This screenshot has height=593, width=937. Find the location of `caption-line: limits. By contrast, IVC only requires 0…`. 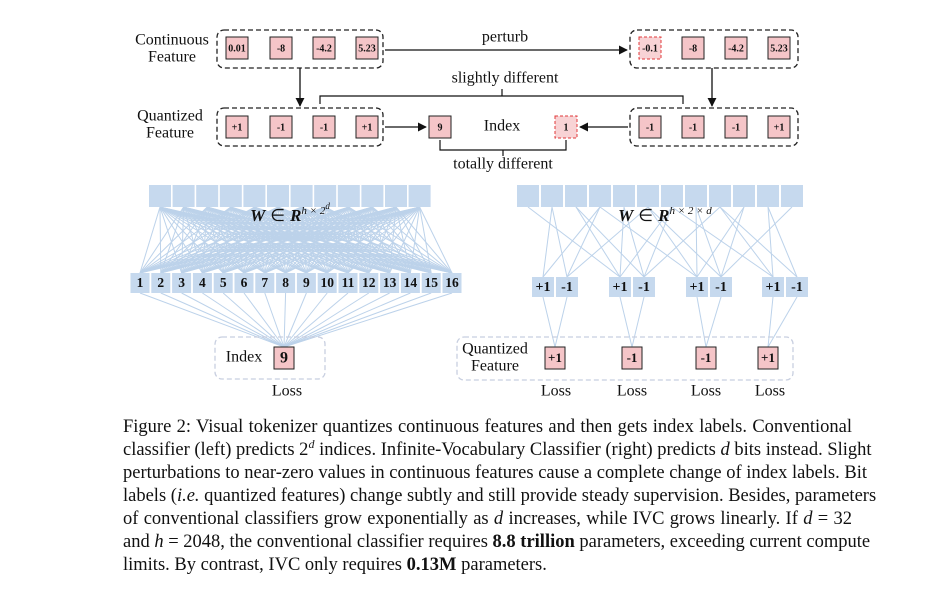

caption-line: limits. By contrast, IVC only requires 0… is located at coordinates (487, 565).